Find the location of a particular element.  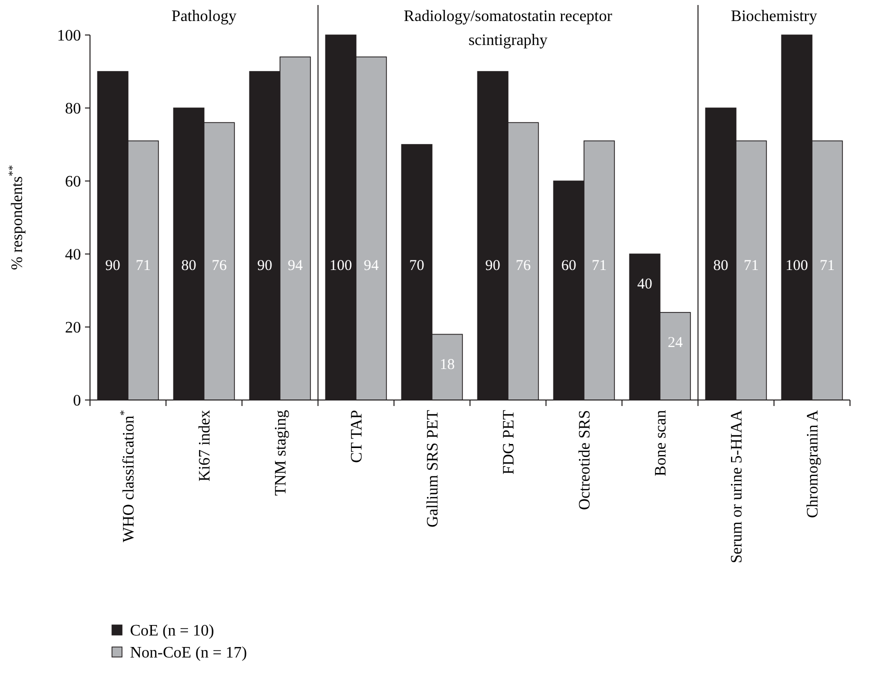

y-tick-label: 100 is located at coordinates (69, 36).